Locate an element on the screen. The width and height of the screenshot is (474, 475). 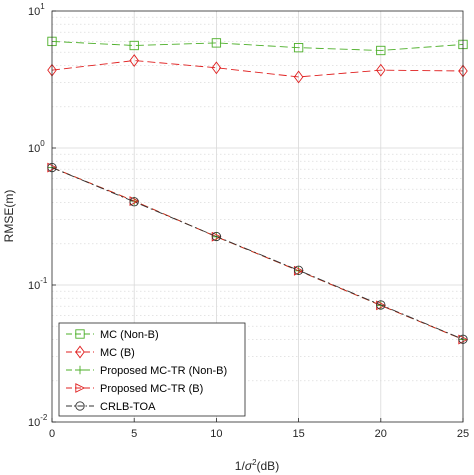
legend-entry: Proposed MC-TR (B) is located at coordinates (134, 389).